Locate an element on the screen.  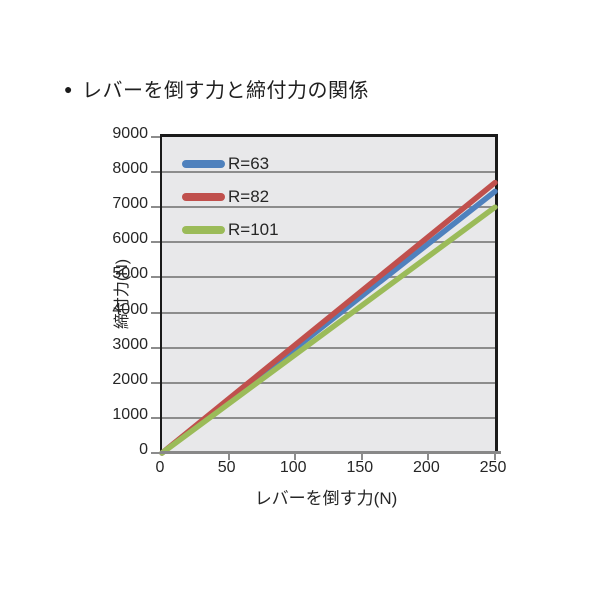
y-tick-label-5000: 5000 is located at coordinates (130, 274).